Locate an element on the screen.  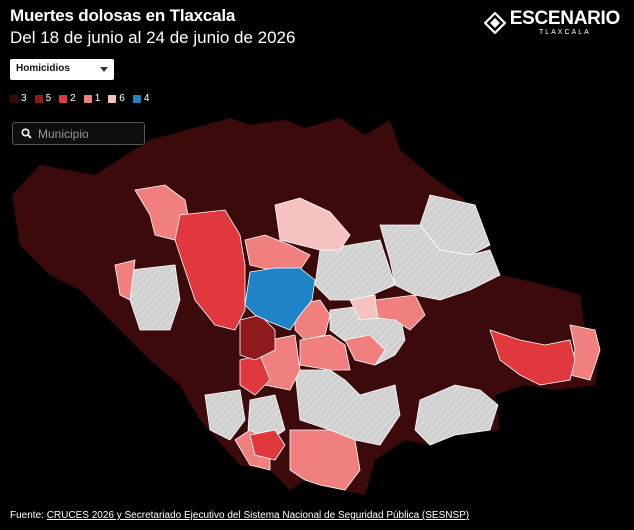
search-input is located at coordinates (85, 133).